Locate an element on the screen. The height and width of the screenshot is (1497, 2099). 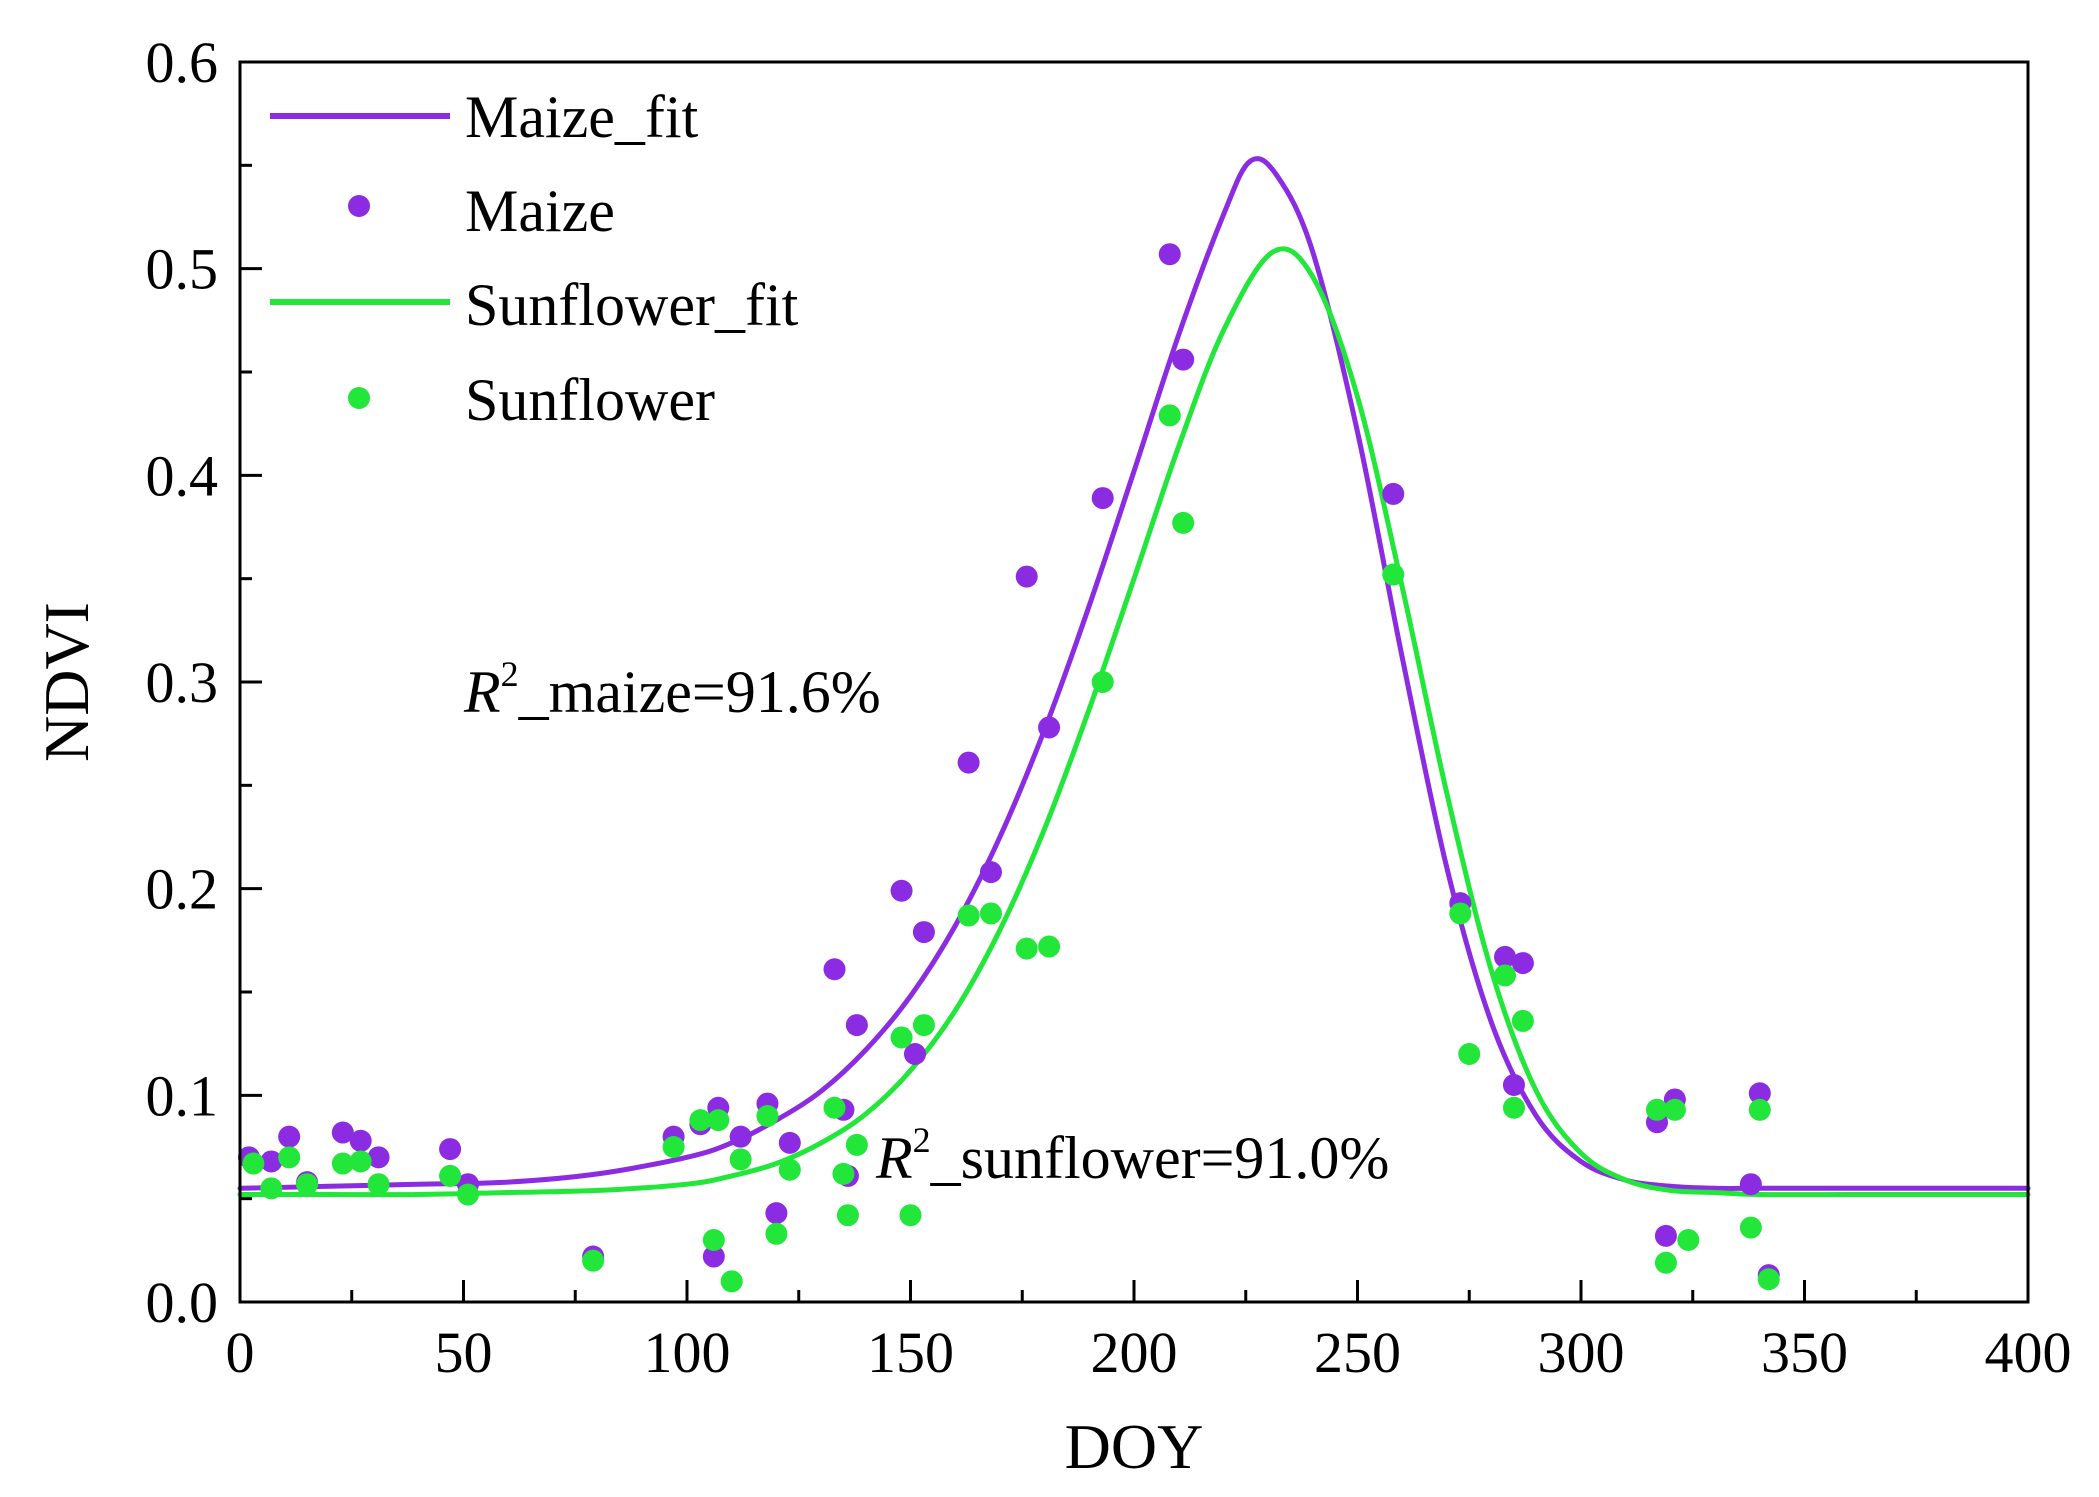
r-power-sunflower: 2 is located at coordinates (922, 1140).